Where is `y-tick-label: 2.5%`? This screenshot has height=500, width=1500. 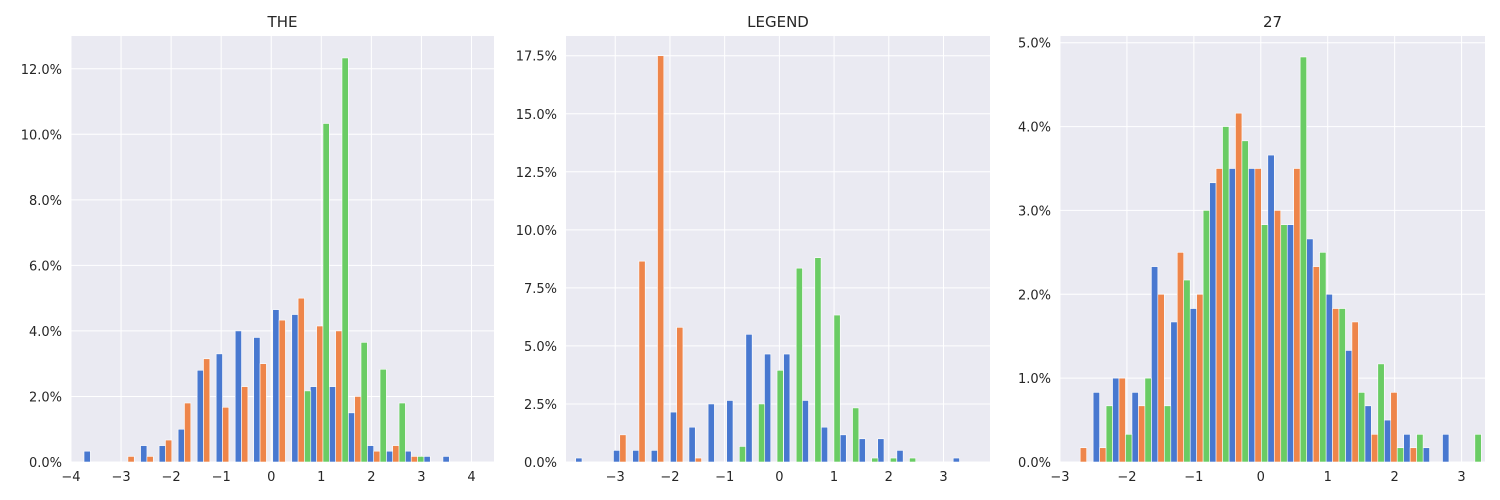
y-tick-label: 2.5% is located at coordinates (540, 405).